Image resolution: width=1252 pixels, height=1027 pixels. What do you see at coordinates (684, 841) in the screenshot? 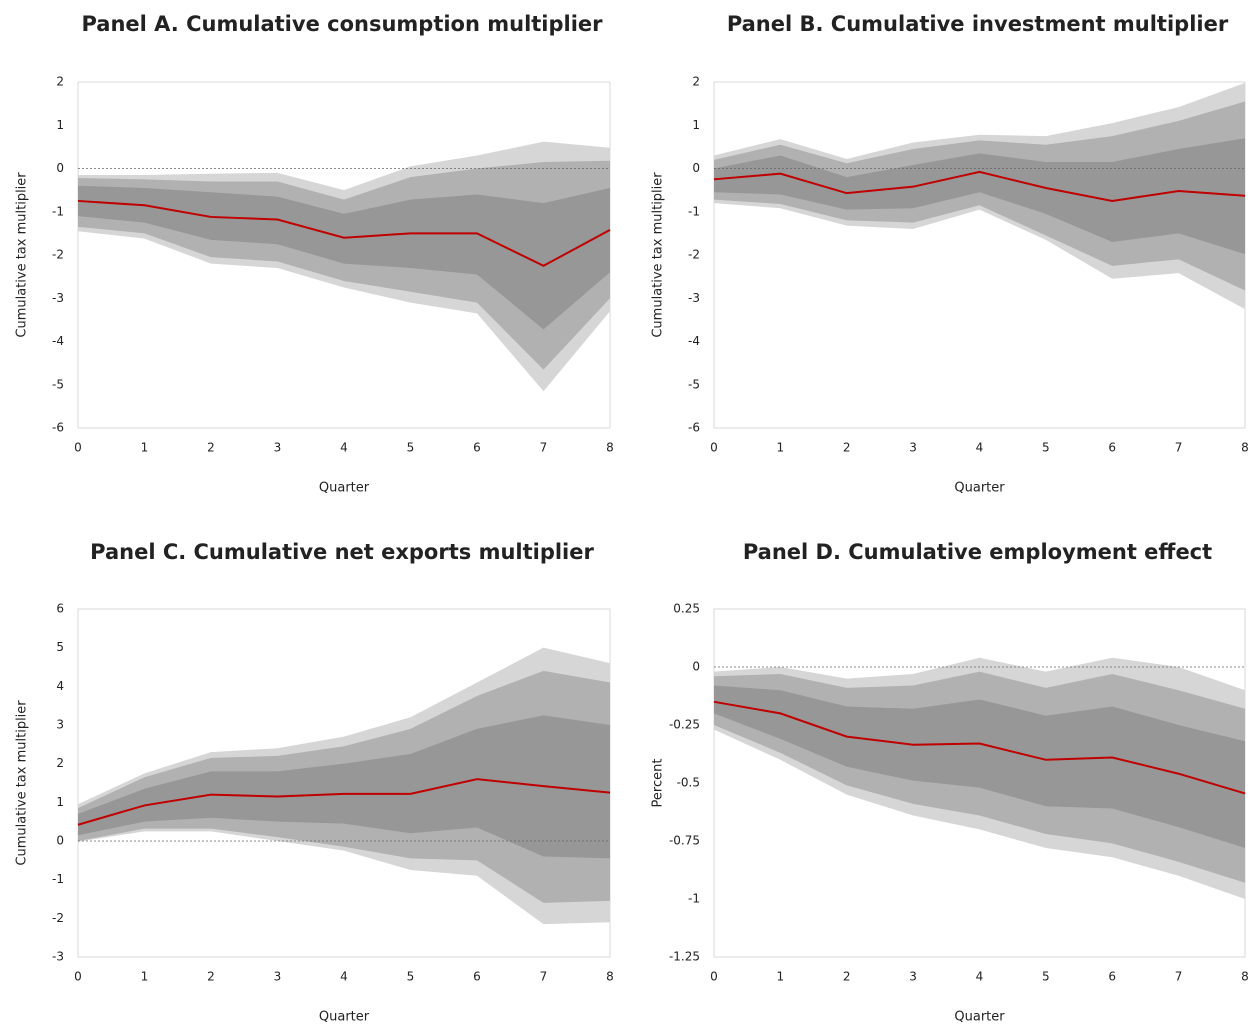
I see `y-tick-label: -0.75` at bounding box center [684, 841].